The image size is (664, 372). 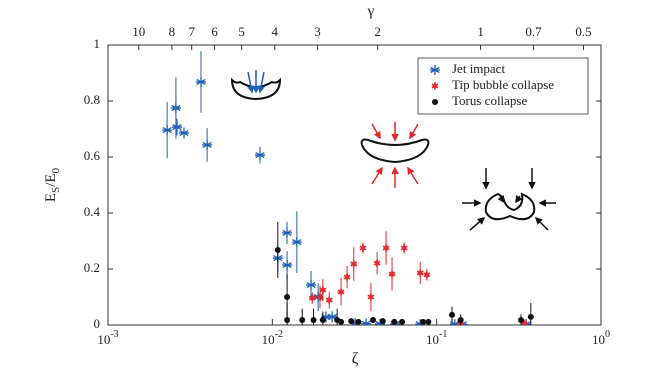 I want to click on x-tick-label: 10⁻², so click(x=272, y=338).